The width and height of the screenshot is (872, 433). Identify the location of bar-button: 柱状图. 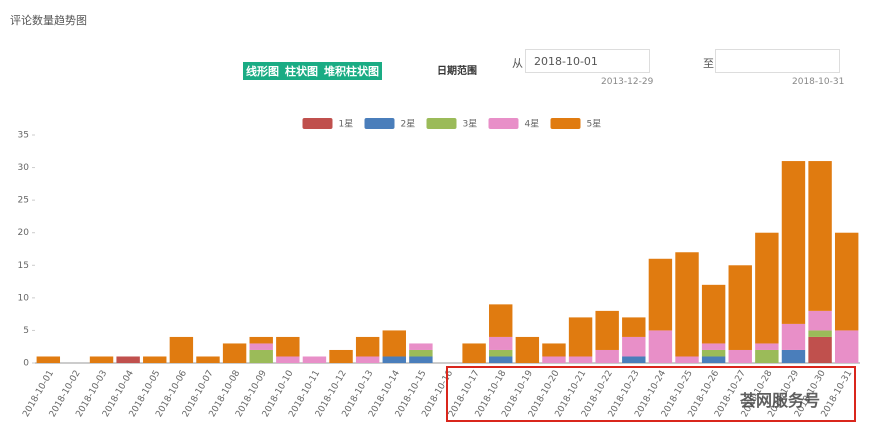
(301, 71).